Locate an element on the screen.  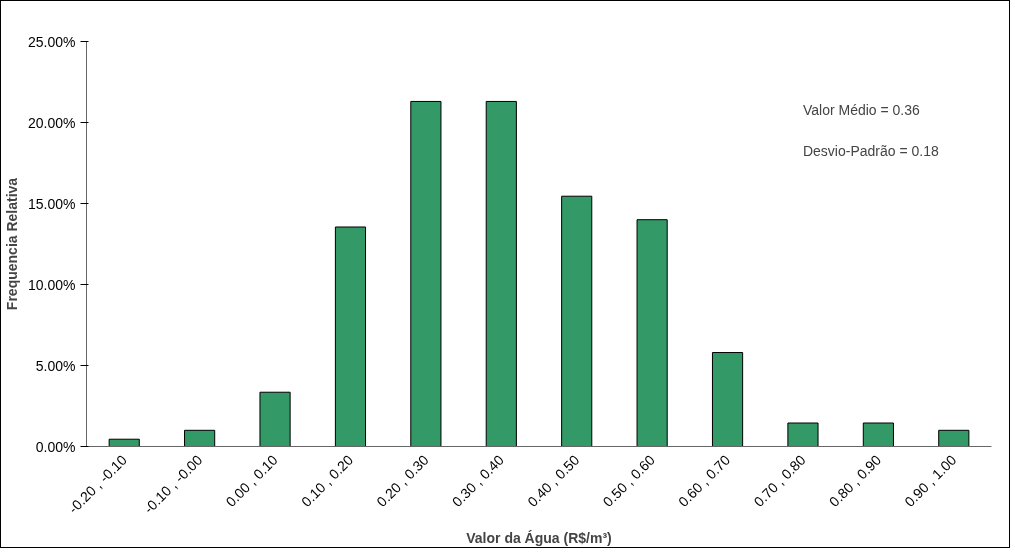
x-tick-label: 0.50 , 0.60 is located at coordinates (628, 480).